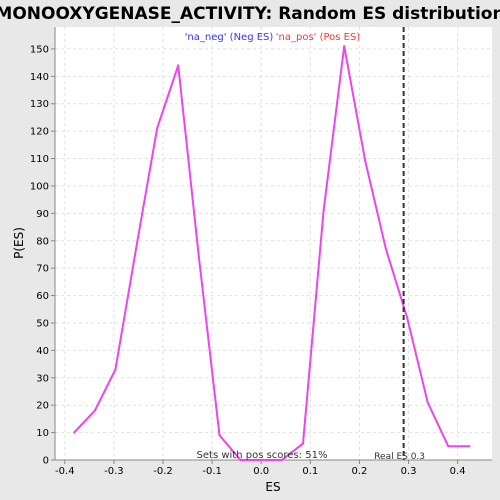  Describe the element at coordinates (46, 461) in the screenshot. I see `y-tick-label: 0` at that location.